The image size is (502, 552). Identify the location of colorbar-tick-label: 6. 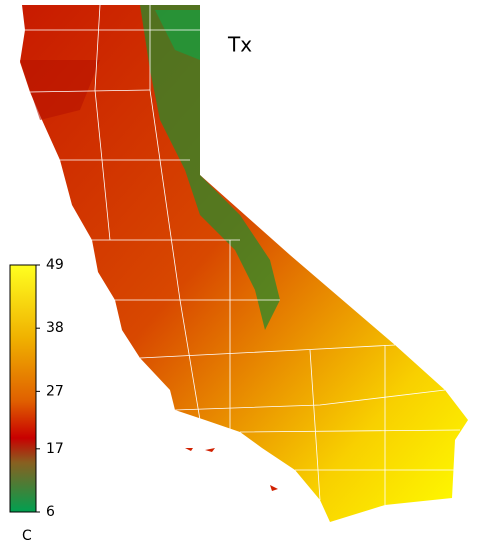
(50, 512).